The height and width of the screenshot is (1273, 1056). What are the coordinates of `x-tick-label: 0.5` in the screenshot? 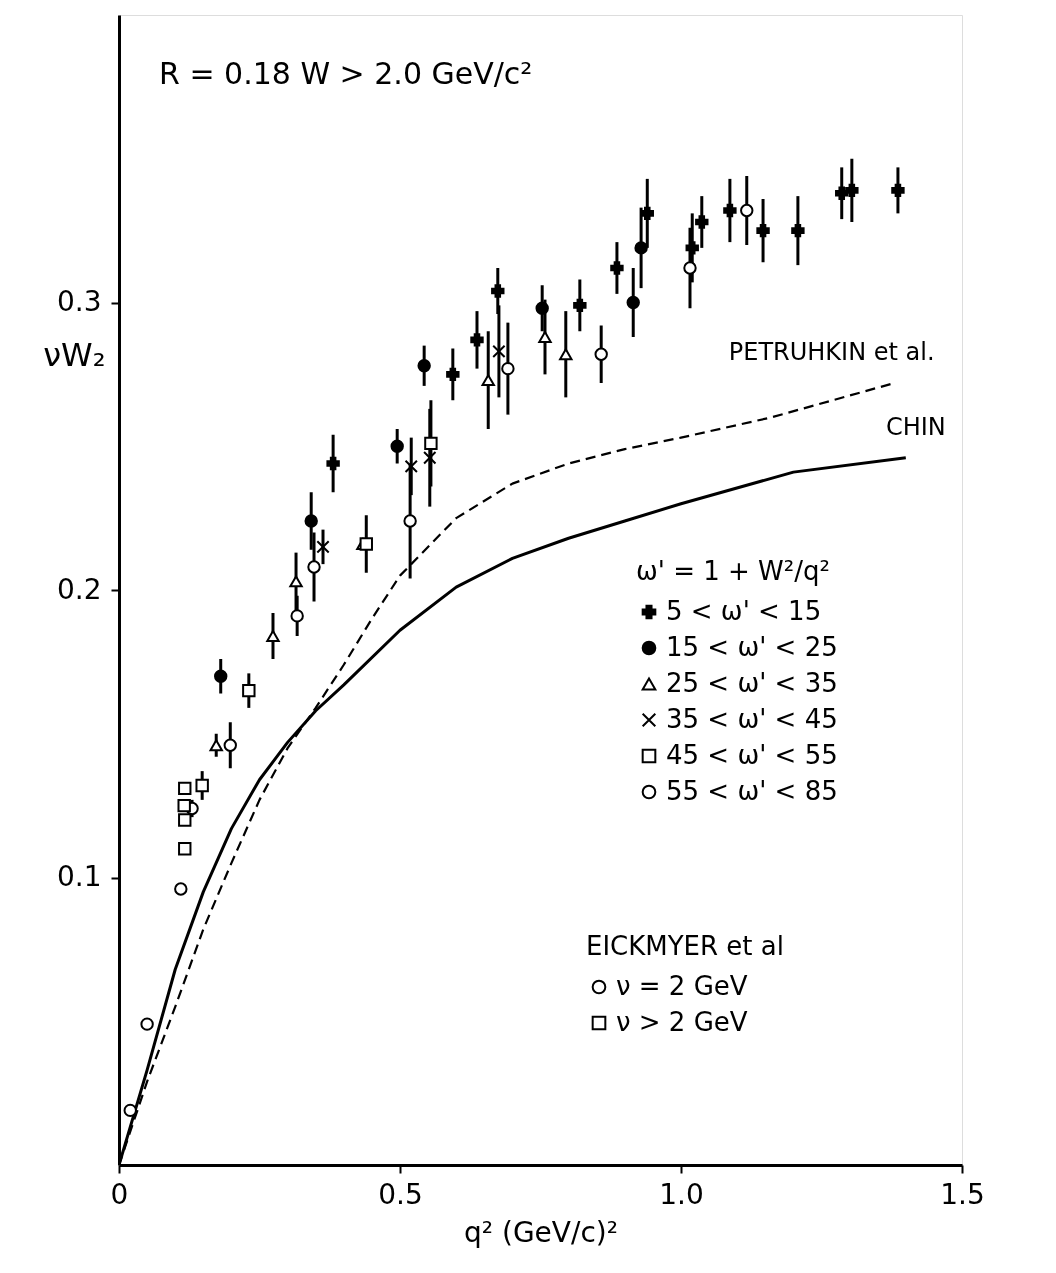 It's located at (400, 1194).